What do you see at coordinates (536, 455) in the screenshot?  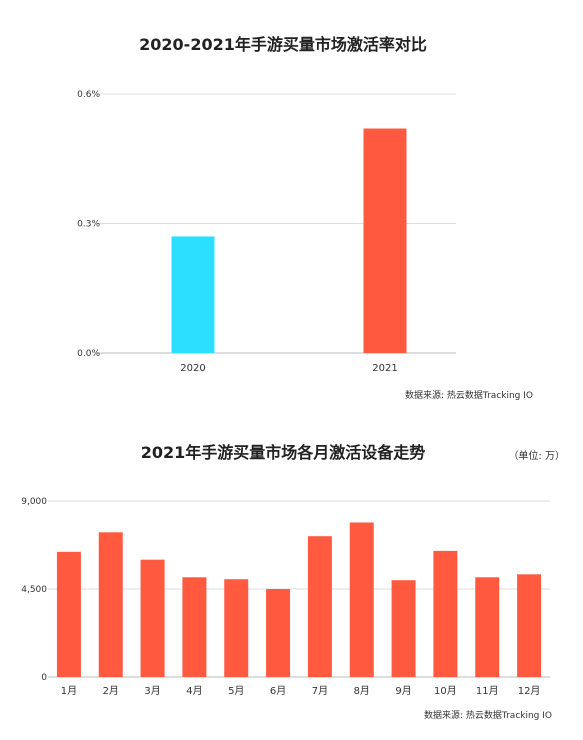 I see `chart2-unit: （单位: 万）` at bounding box center [536, 455].